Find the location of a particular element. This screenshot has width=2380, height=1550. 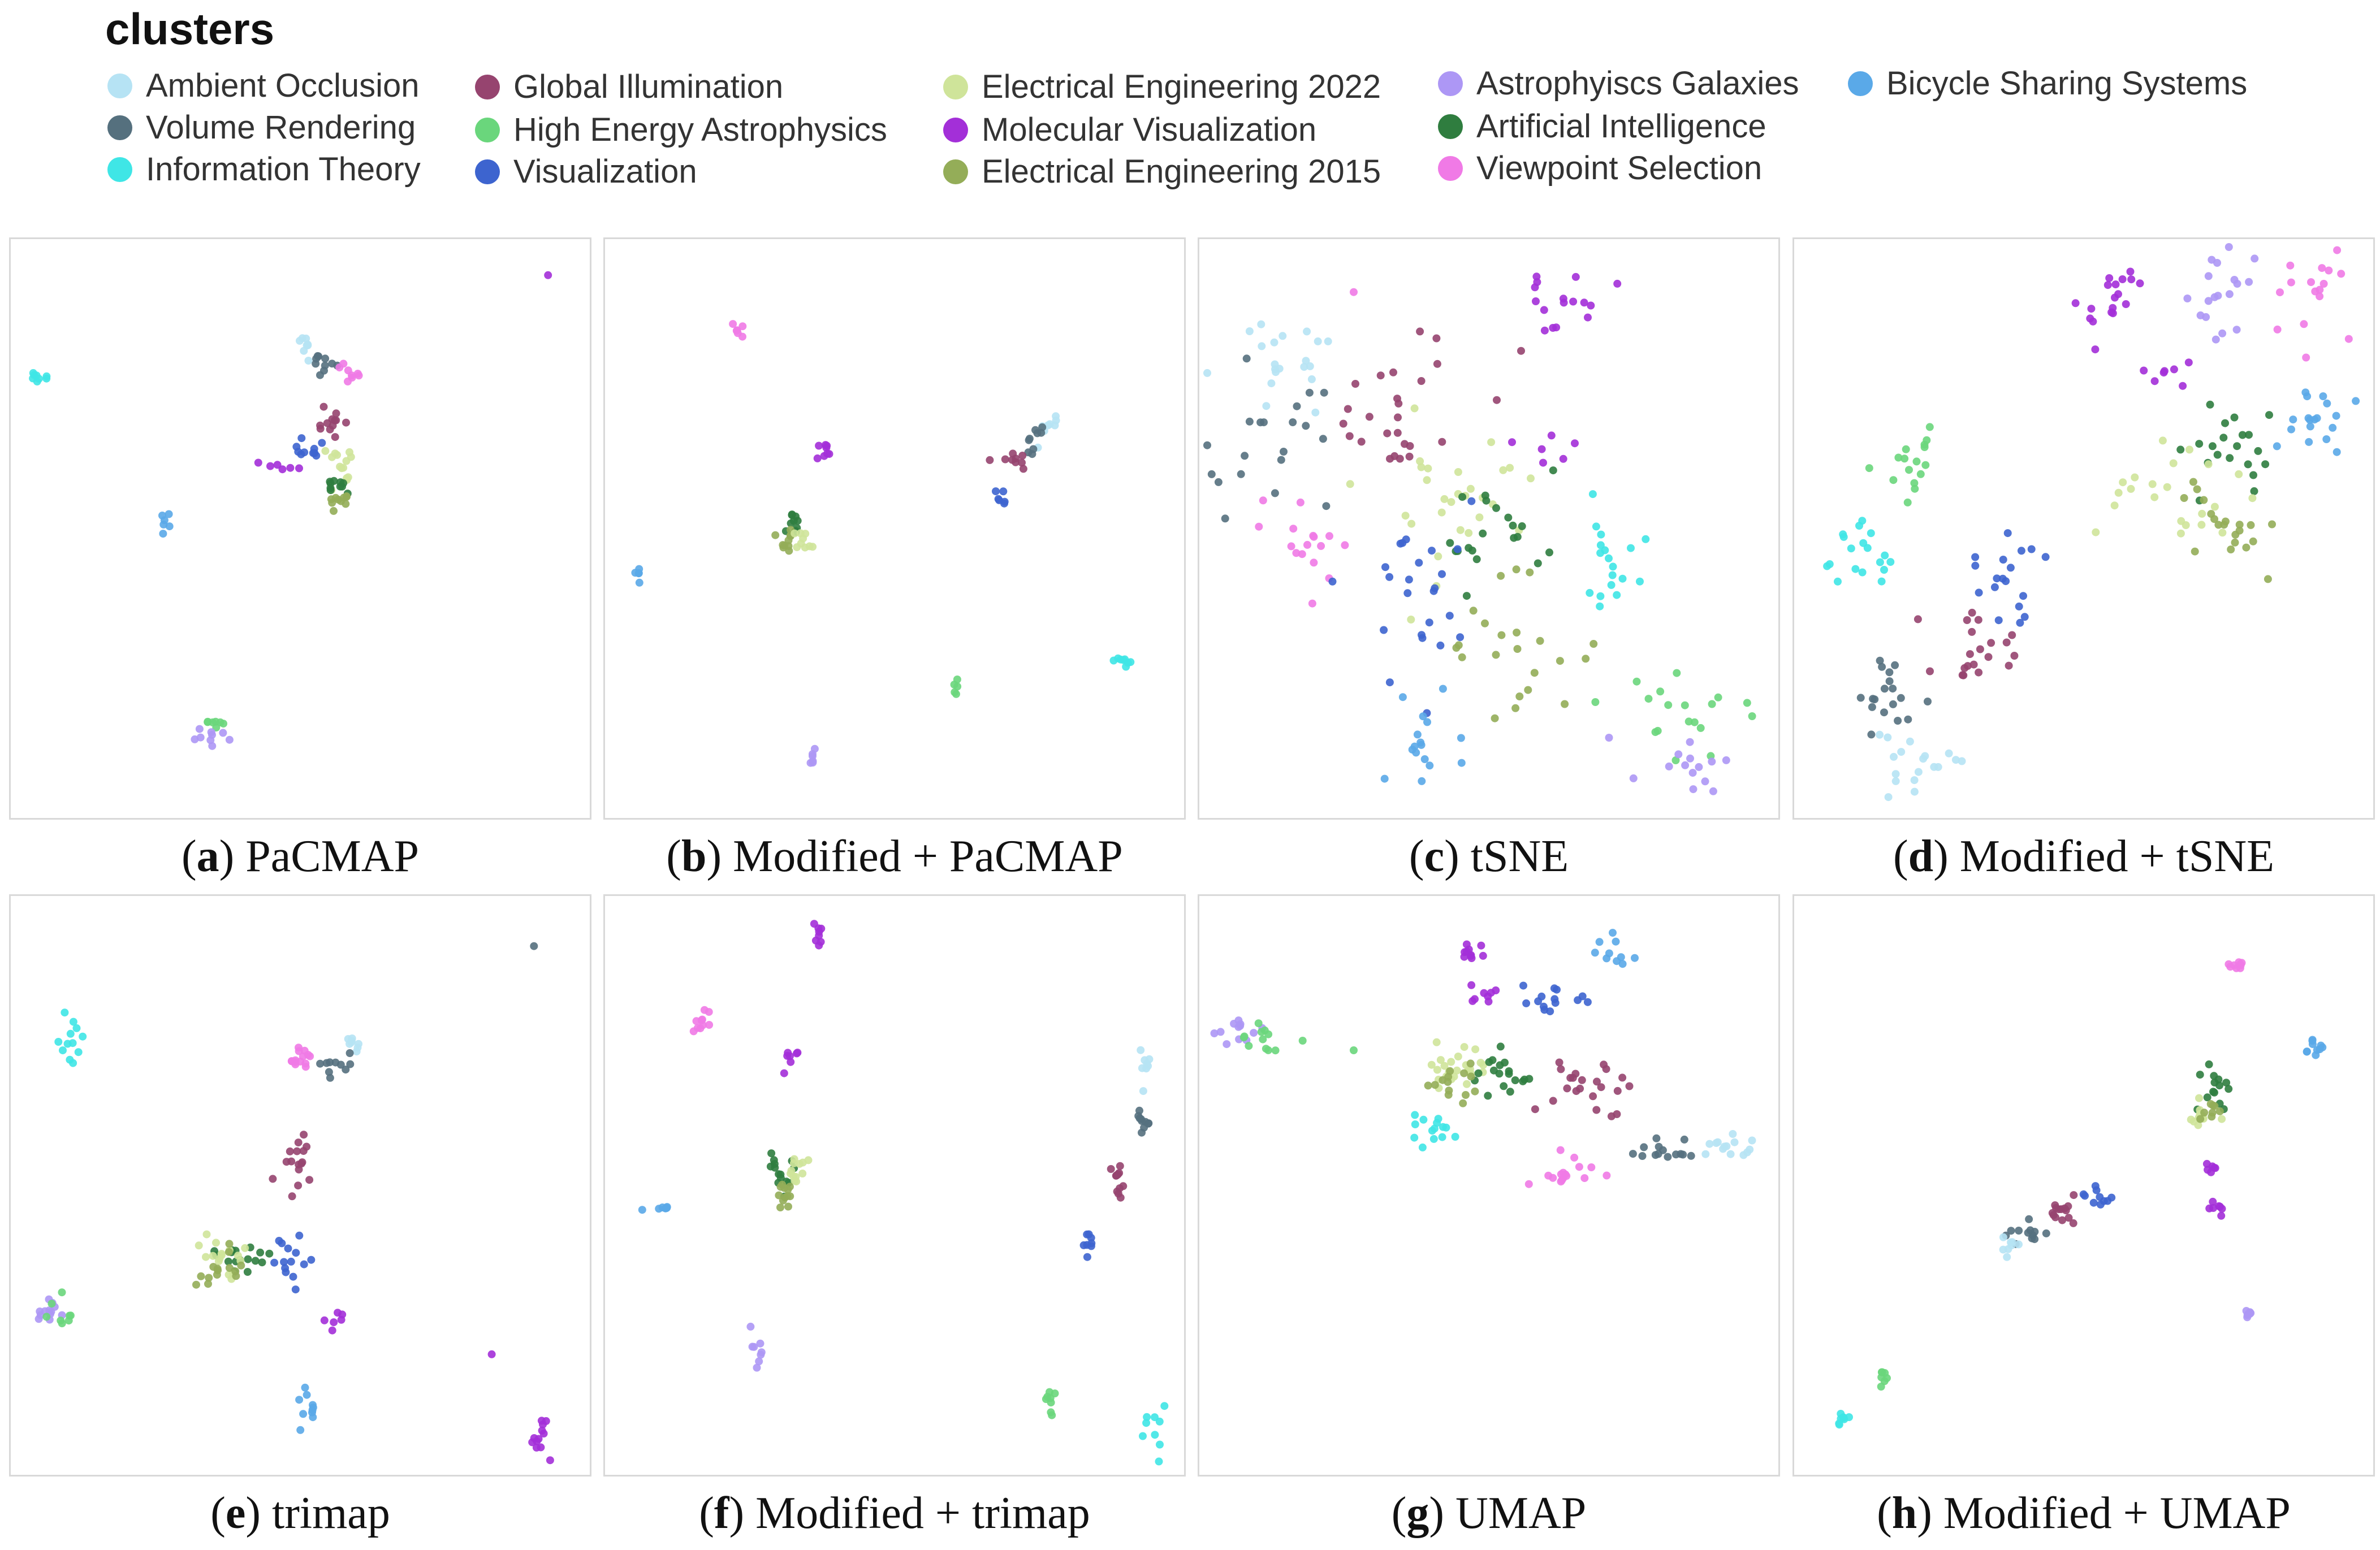

cluster-ag is located at coordinates (1667, 764).